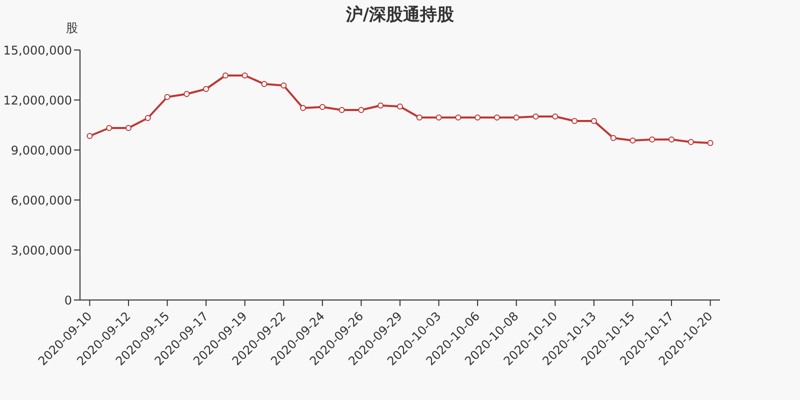  What do you see at coordinates (400, 15) in the screenshot?
I see `chart-title: 沪/深股通持股` at bounding box center [400, 15].